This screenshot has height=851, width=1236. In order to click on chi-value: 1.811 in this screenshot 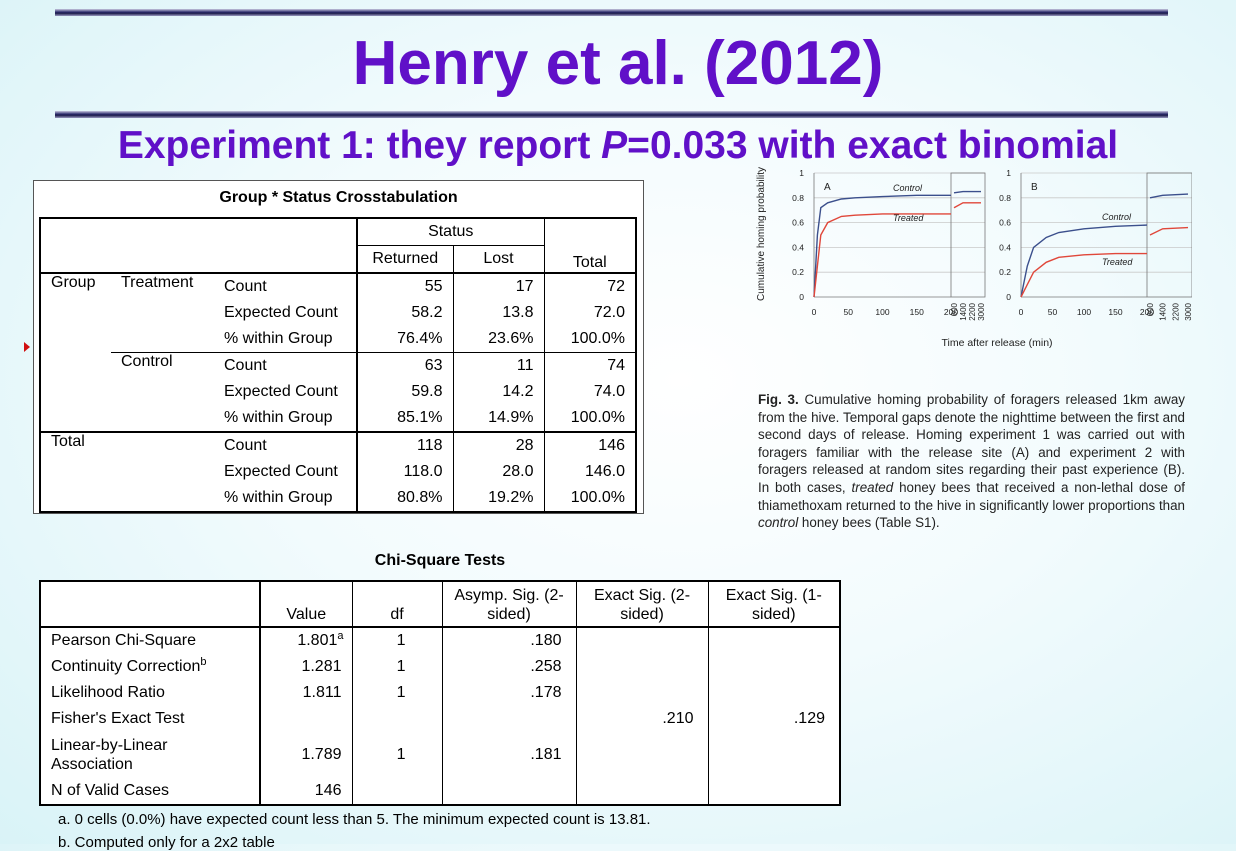, I will do `click(306, 693)`.